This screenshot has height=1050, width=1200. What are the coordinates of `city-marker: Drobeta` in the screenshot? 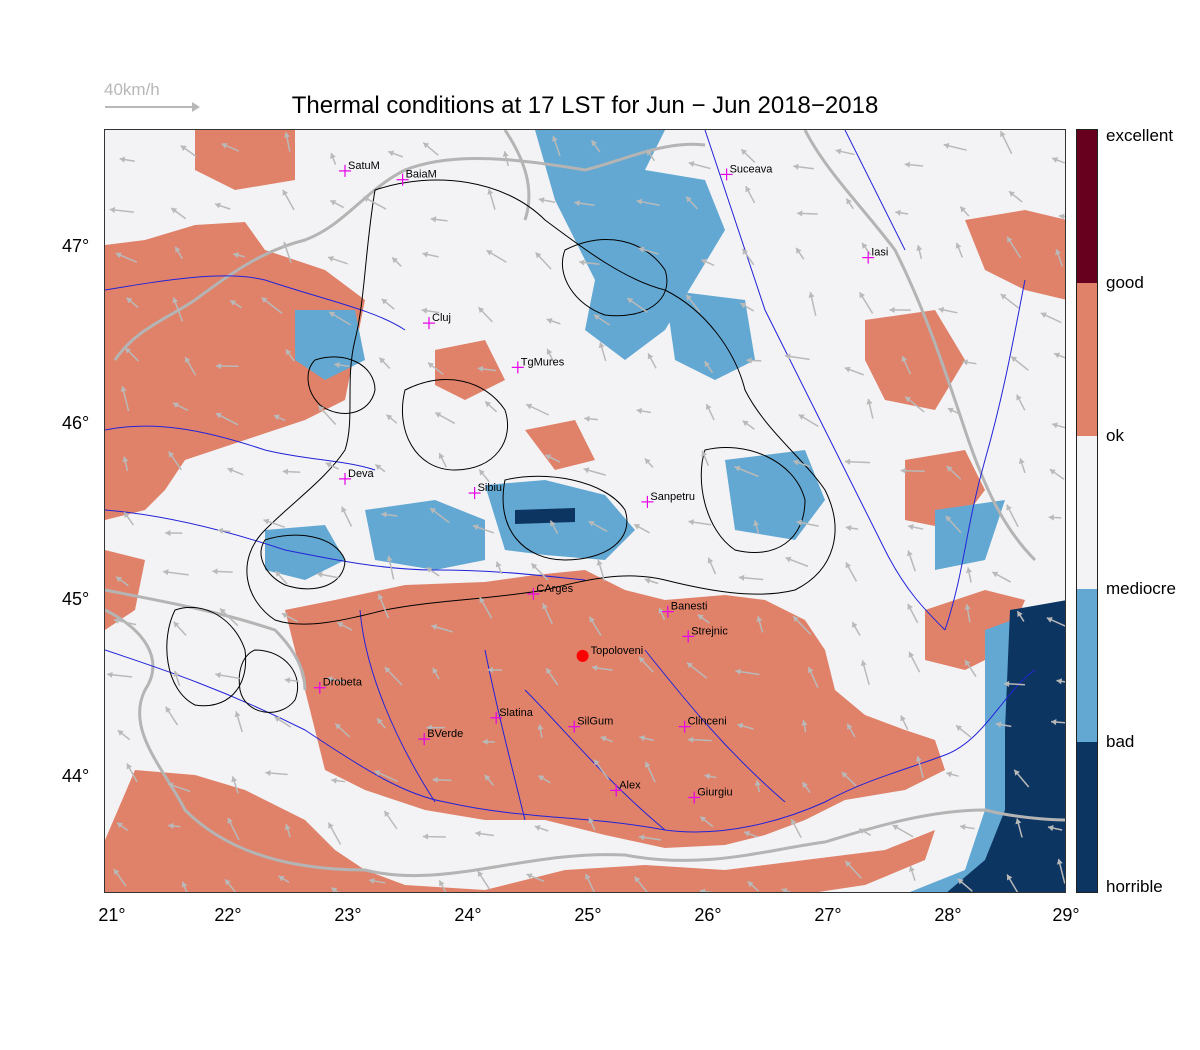 It's located at (338, 685).